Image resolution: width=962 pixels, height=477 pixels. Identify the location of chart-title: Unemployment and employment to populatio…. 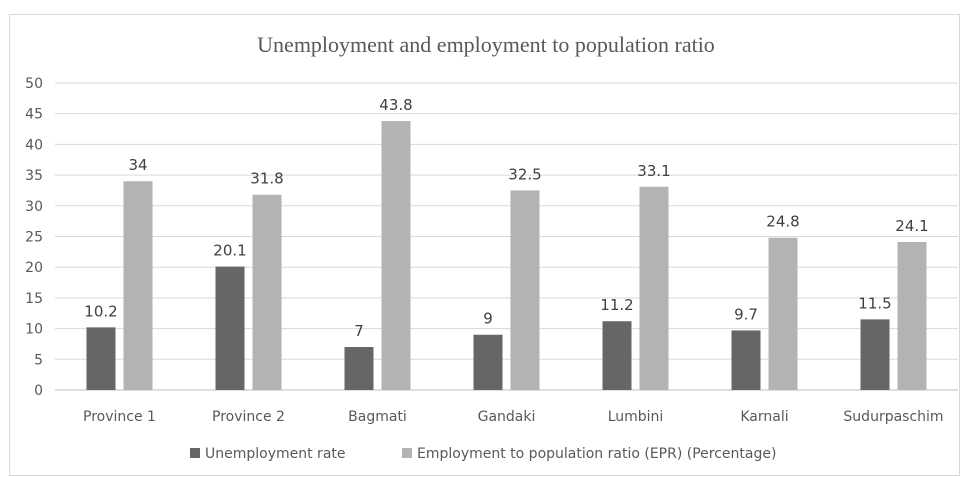
(486, 44).